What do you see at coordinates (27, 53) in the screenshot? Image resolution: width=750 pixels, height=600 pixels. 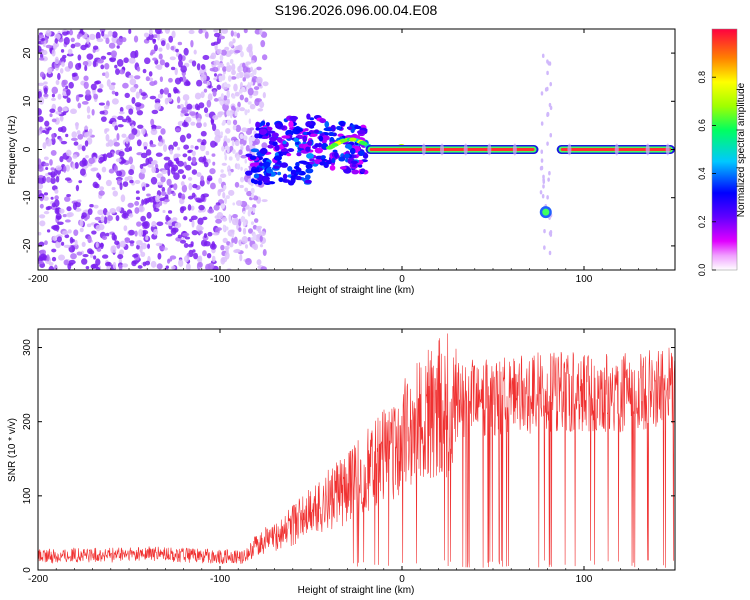 I see `y-tick-label: 20` at bounding box center [27, 53].